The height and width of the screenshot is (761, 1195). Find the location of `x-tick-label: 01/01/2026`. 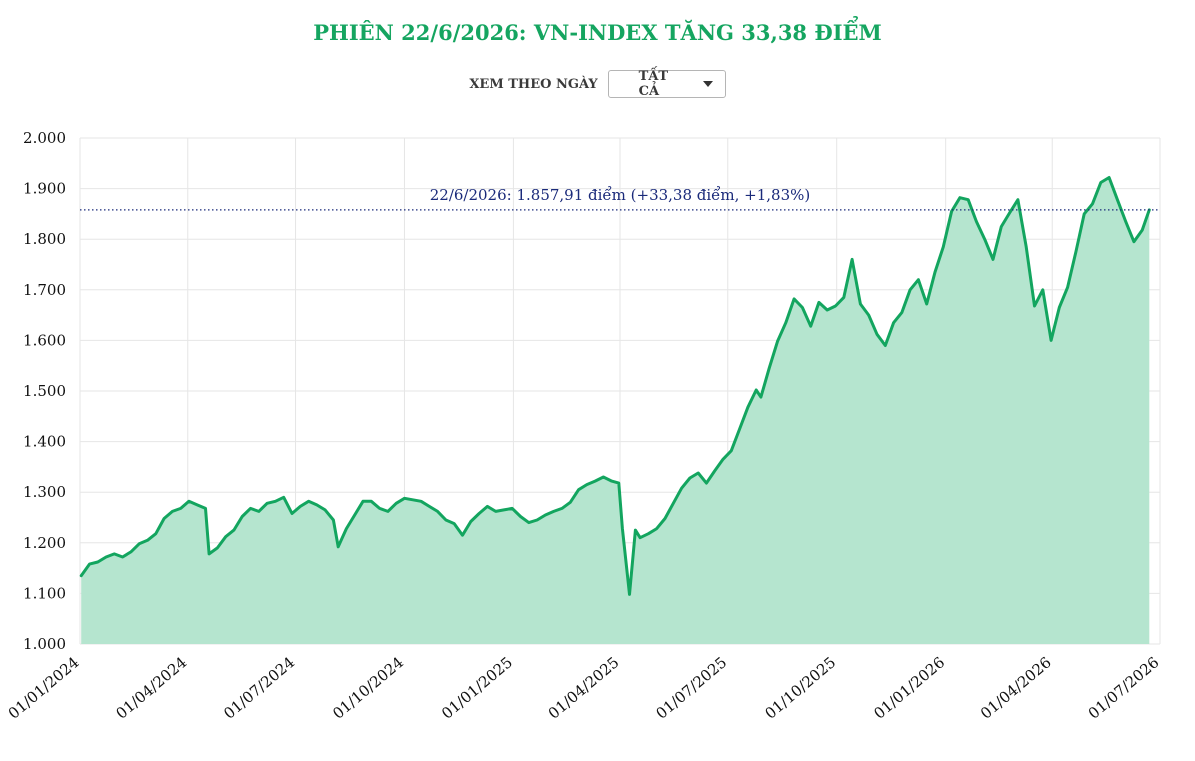

x-tick-label: 01/01/2026 is located at coordinates (909, 687).